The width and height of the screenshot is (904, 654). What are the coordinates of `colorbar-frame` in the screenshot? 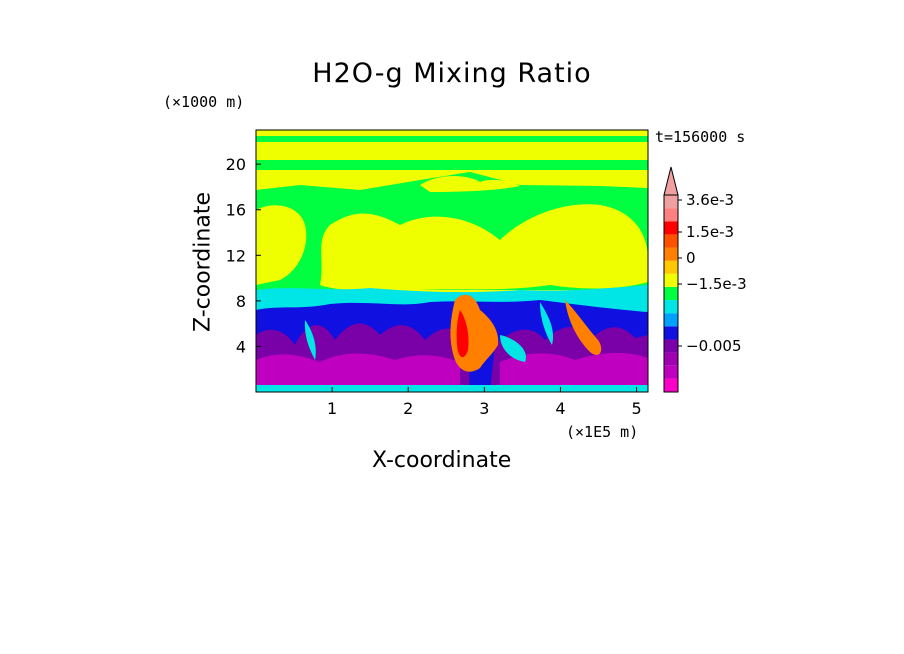 It's located at (671, 293).